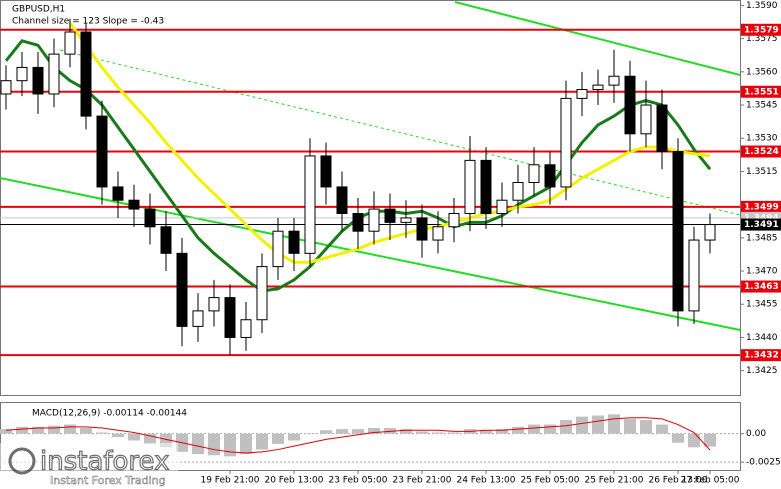 The width and height of the screenshot is (781, 489). What do you see at coordinates (613, 481) in the screenshot?
I see `x-tick-label: 25 Feb 21:00` at bounding box center [613, 481].